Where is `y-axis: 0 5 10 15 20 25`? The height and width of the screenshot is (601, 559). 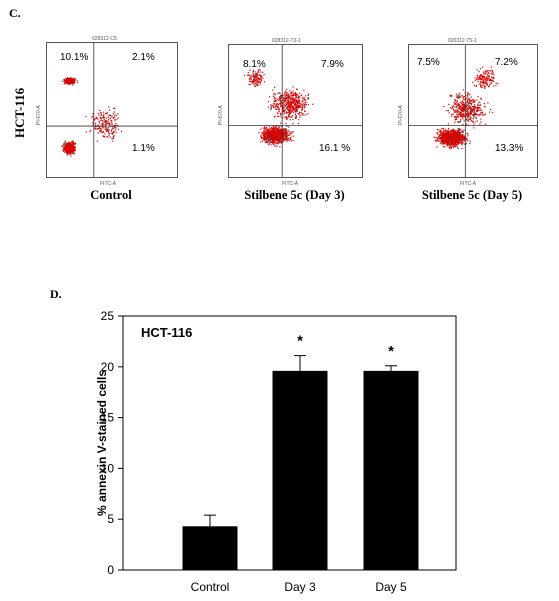 y-axis: 0 5 10 15 20 25 is located at coordinates (112, 443).